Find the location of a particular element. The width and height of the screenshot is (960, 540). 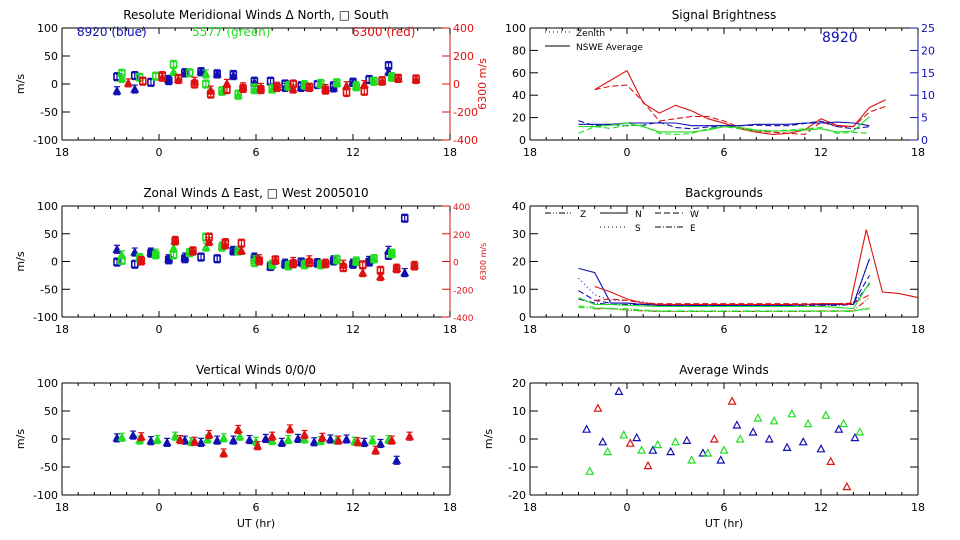

y-tick-label: -100 is located at coordinates (45, 140).